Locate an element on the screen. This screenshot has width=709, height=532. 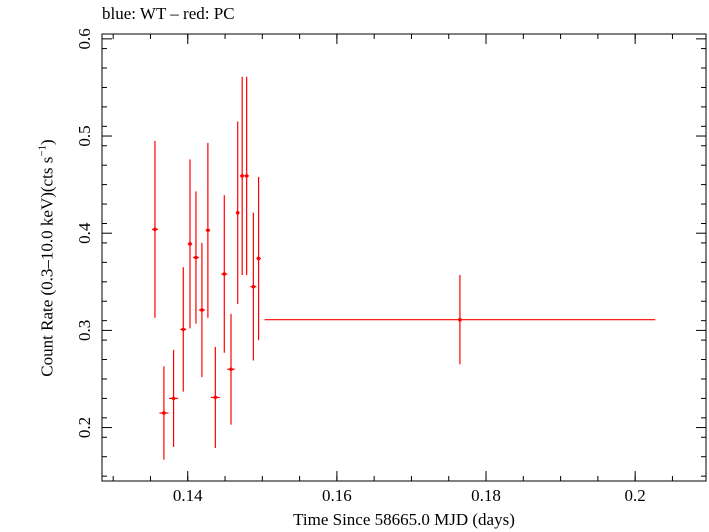
y-tick-label: 0.3 is located at coordinates (84, 330).